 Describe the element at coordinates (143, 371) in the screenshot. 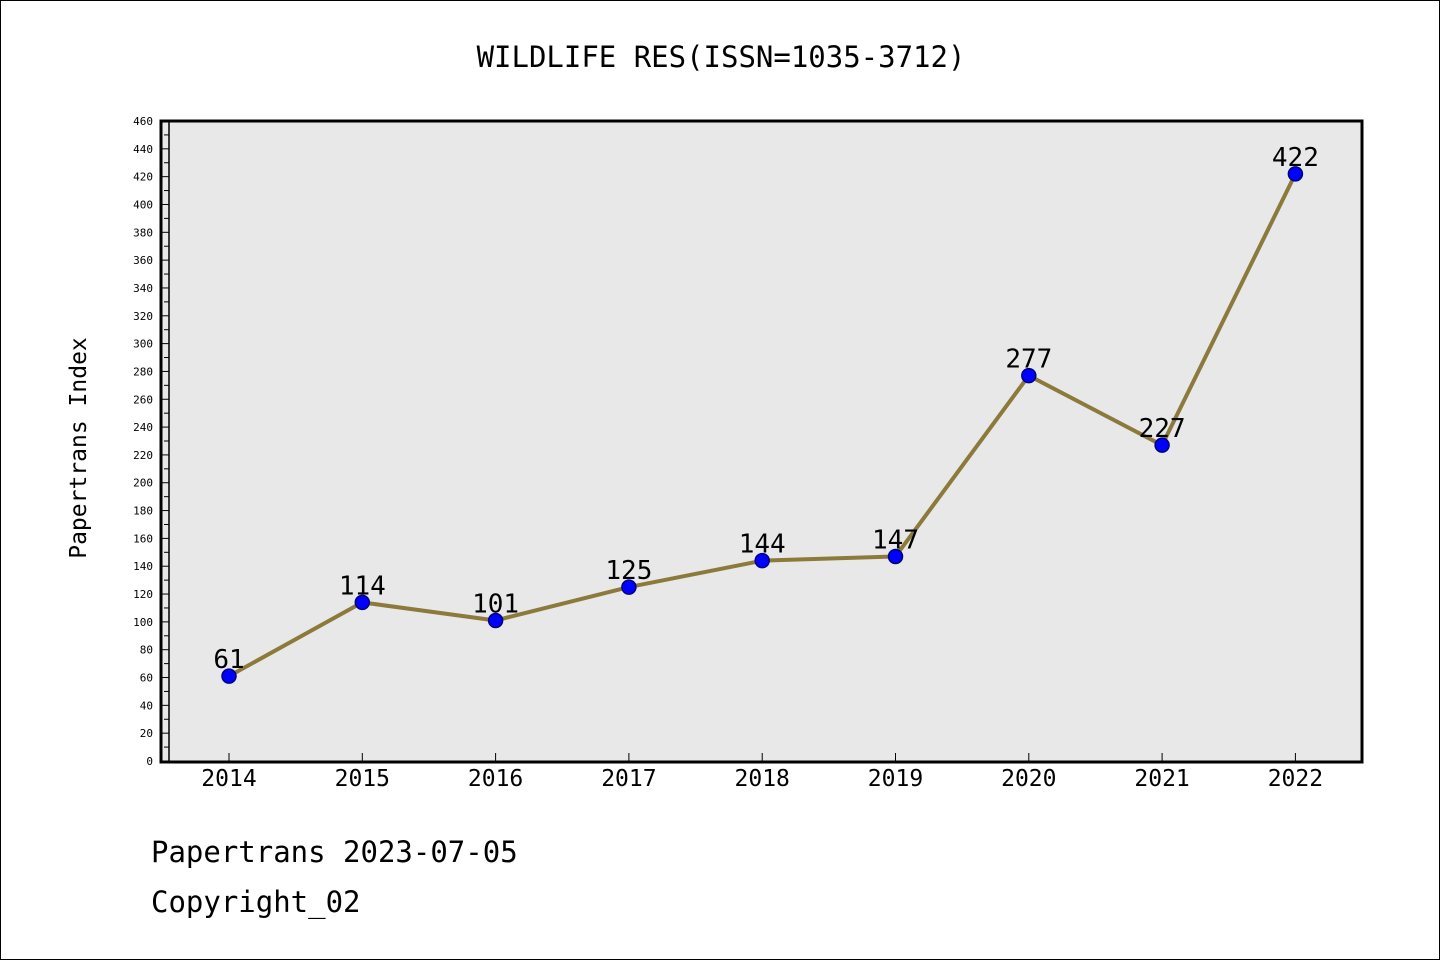

I see `y-tick-label: 280` at that location.